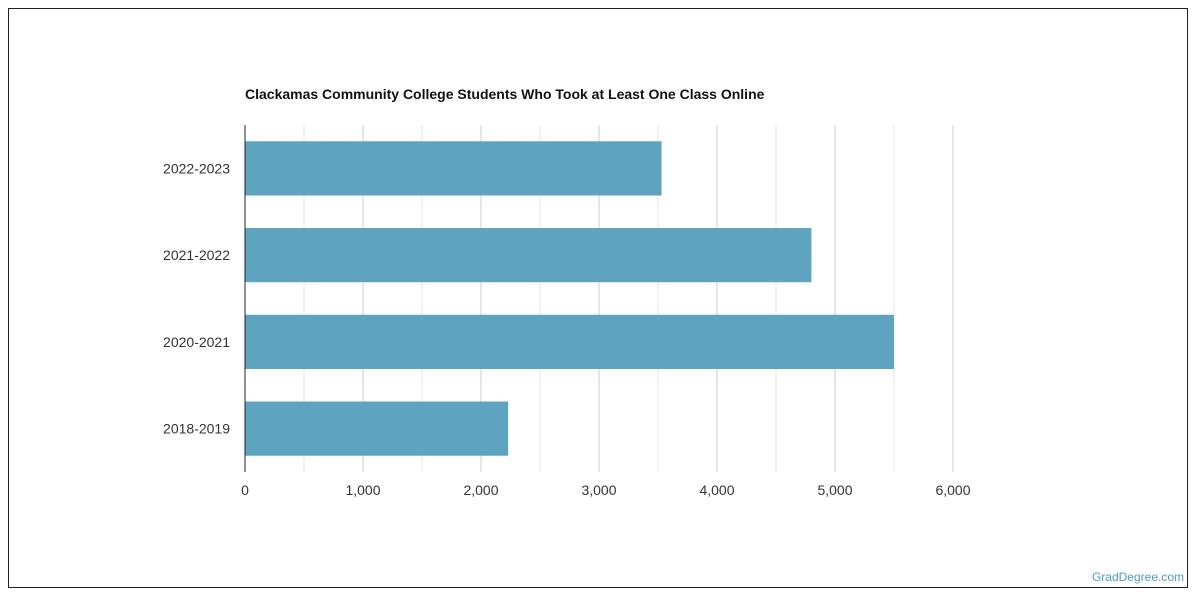  Describe the element at coordinates (196, 168) in the screenshot. I see `category-label: 2022-2023` at that location.